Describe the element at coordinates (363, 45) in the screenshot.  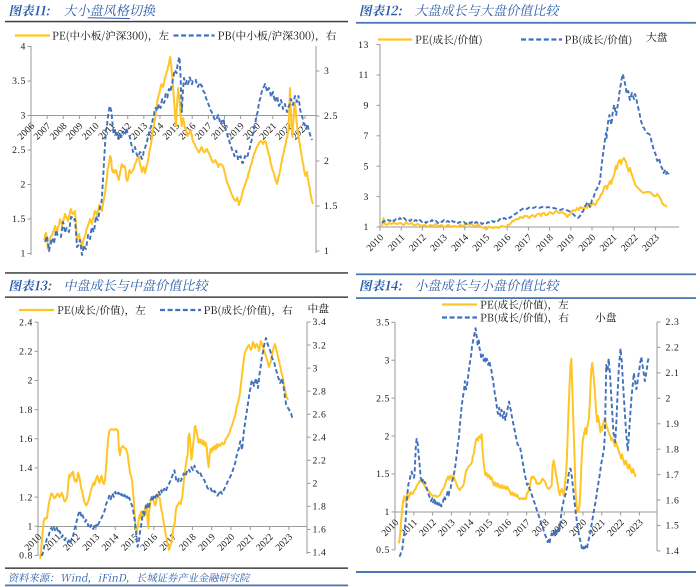
I see `svg-text: 13` at that location.